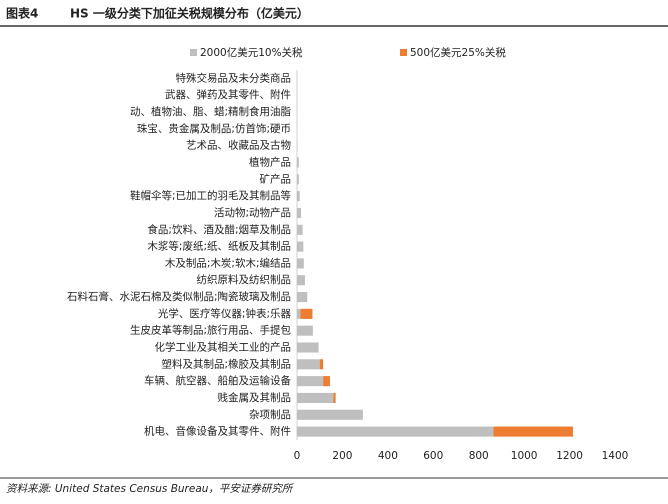 The height and width of the screenshot is (504, 668). What do you see at coordinates (219, 229) in the screenshot?
I see `y-tick-label: 食品;饮料、酒及醋;烟草及制品` at bounding box center [219, 229].